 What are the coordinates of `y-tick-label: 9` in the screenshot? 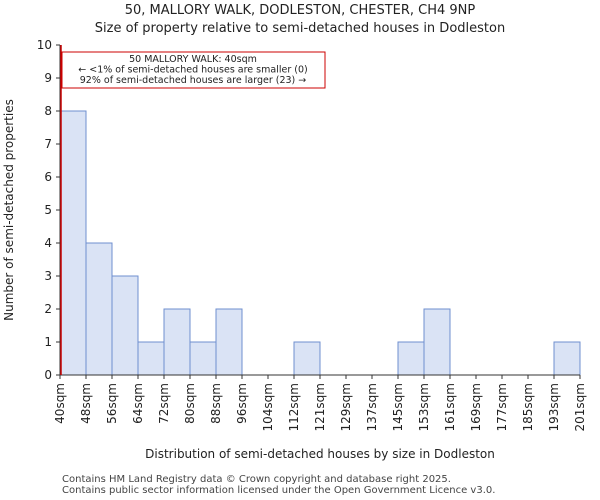 It's located at (48, 78).